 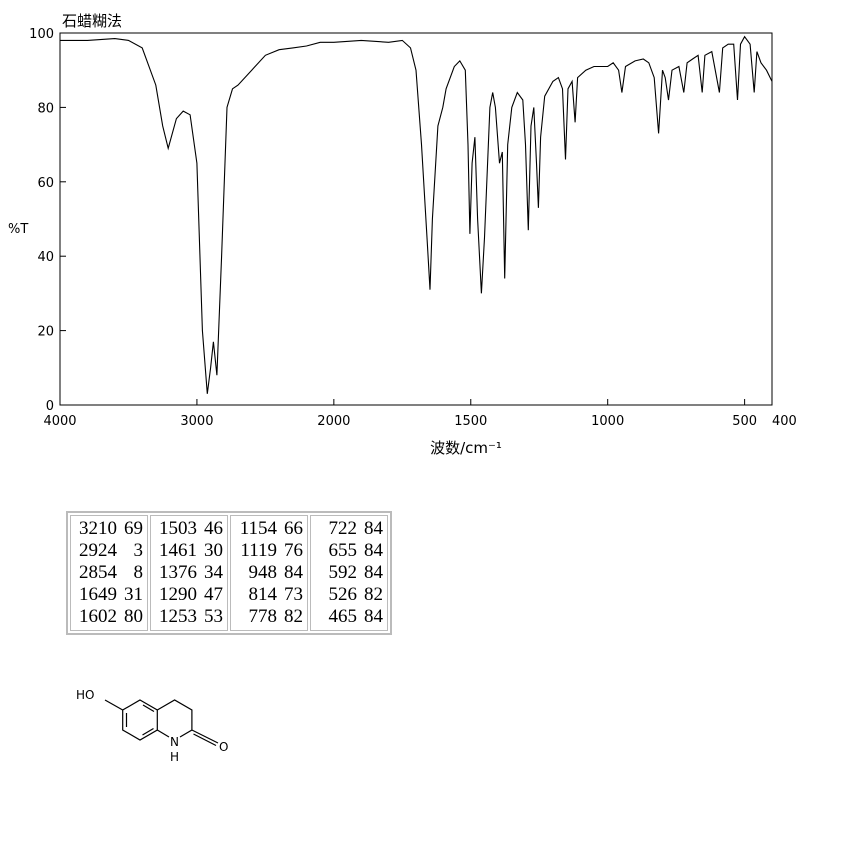 What do you see at coordinates (178, 594) in the screenshot?
I see `wavenumber: 1290` at bounding box center [178, 594].